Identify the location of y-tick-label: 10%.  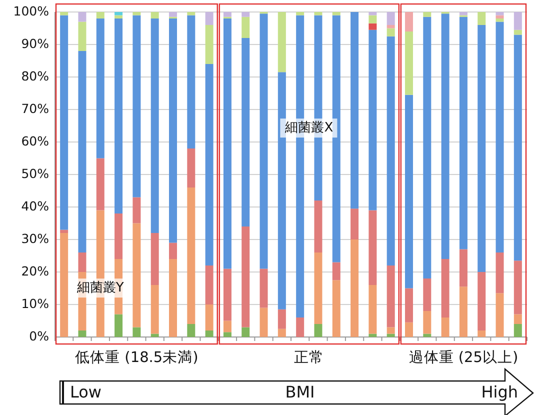
(35, 303).